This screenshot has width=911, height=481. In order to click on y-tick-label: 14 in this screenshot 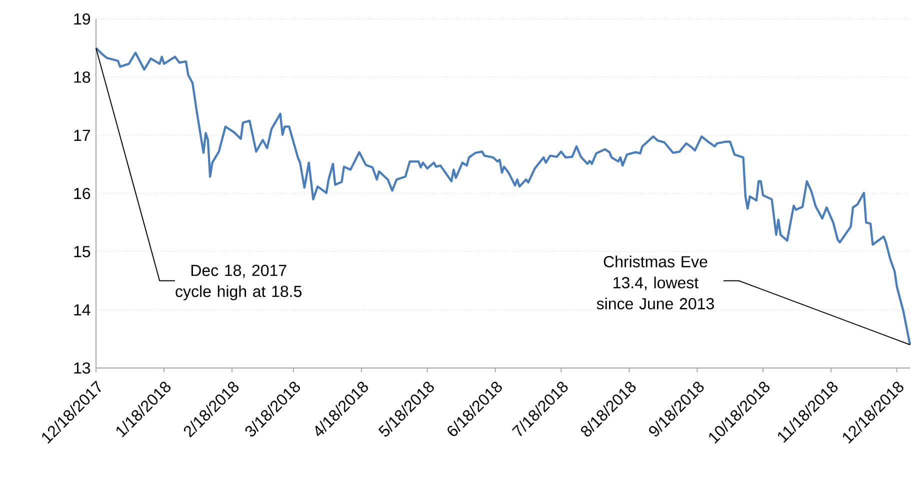, I will do `click(82, 310)`.